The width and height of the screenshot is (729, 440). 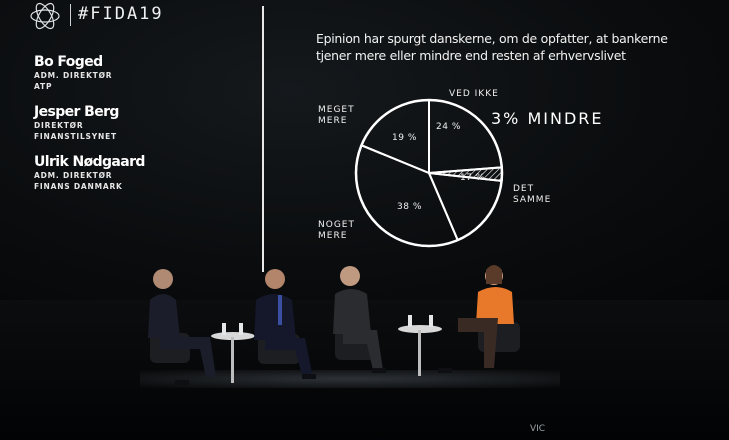 I want to click on speaker-role-line: FINANSTILSYNET, so click(x=75, y=136).